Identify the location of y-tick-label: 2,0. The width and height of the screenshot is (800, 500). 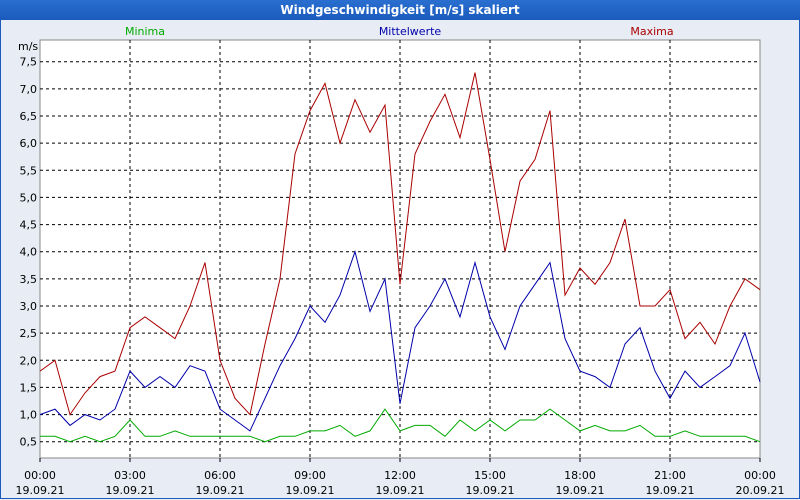
(29, 360).